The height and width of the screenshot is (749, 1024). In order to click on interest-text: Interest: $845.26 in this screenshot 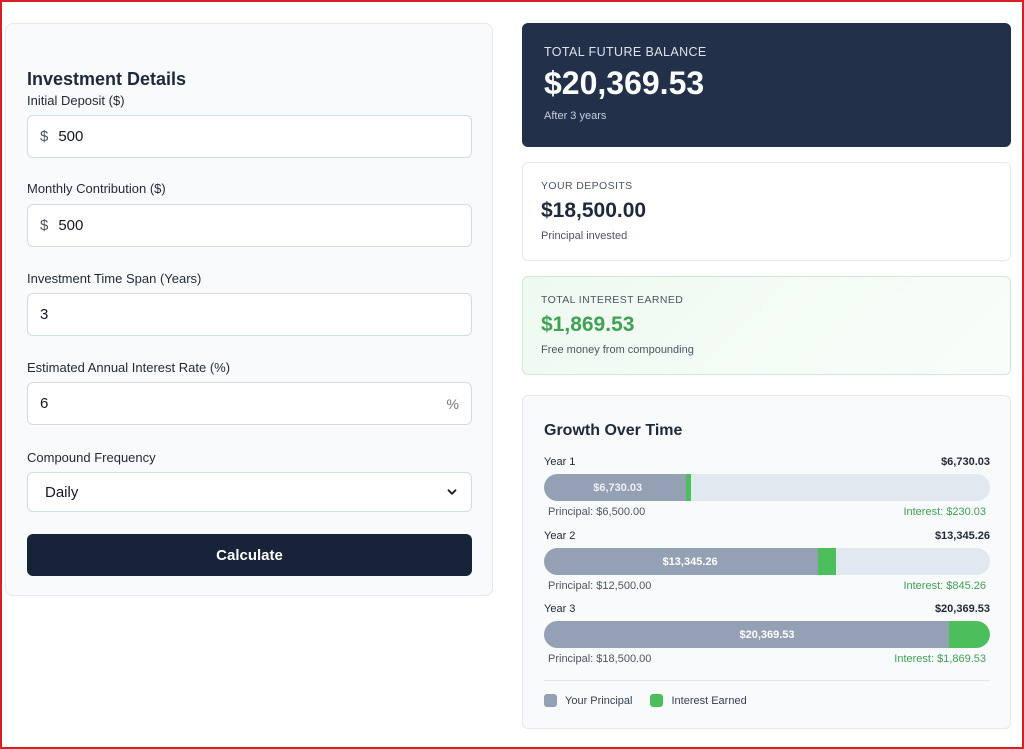, I will do `click(944, 586)`.